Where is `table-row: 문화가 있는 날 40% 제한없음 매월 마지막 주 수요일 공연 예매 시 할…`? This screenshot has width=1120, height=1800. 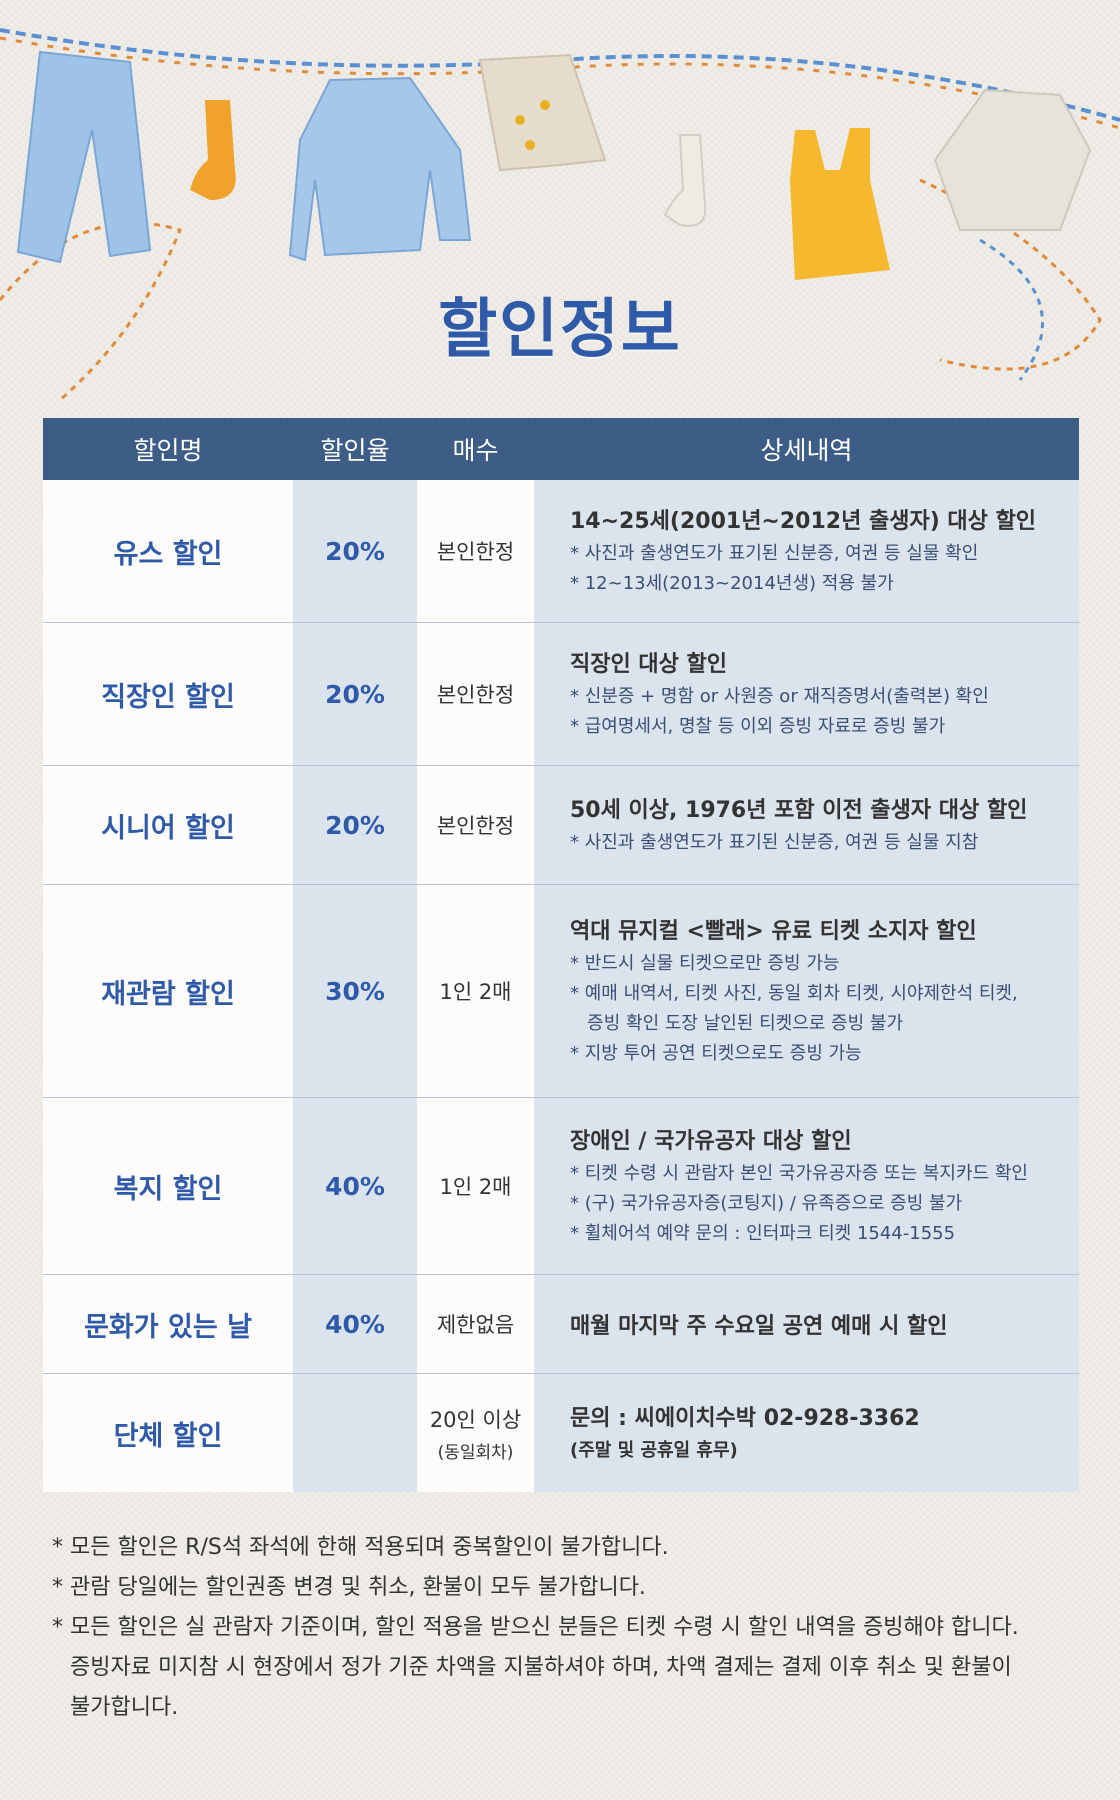 table-row: 문화가 있는 날 40% 제한없음 매월 마지막 주 수요일 공연 예매 시 할… is located at coordinates (561, 1324).